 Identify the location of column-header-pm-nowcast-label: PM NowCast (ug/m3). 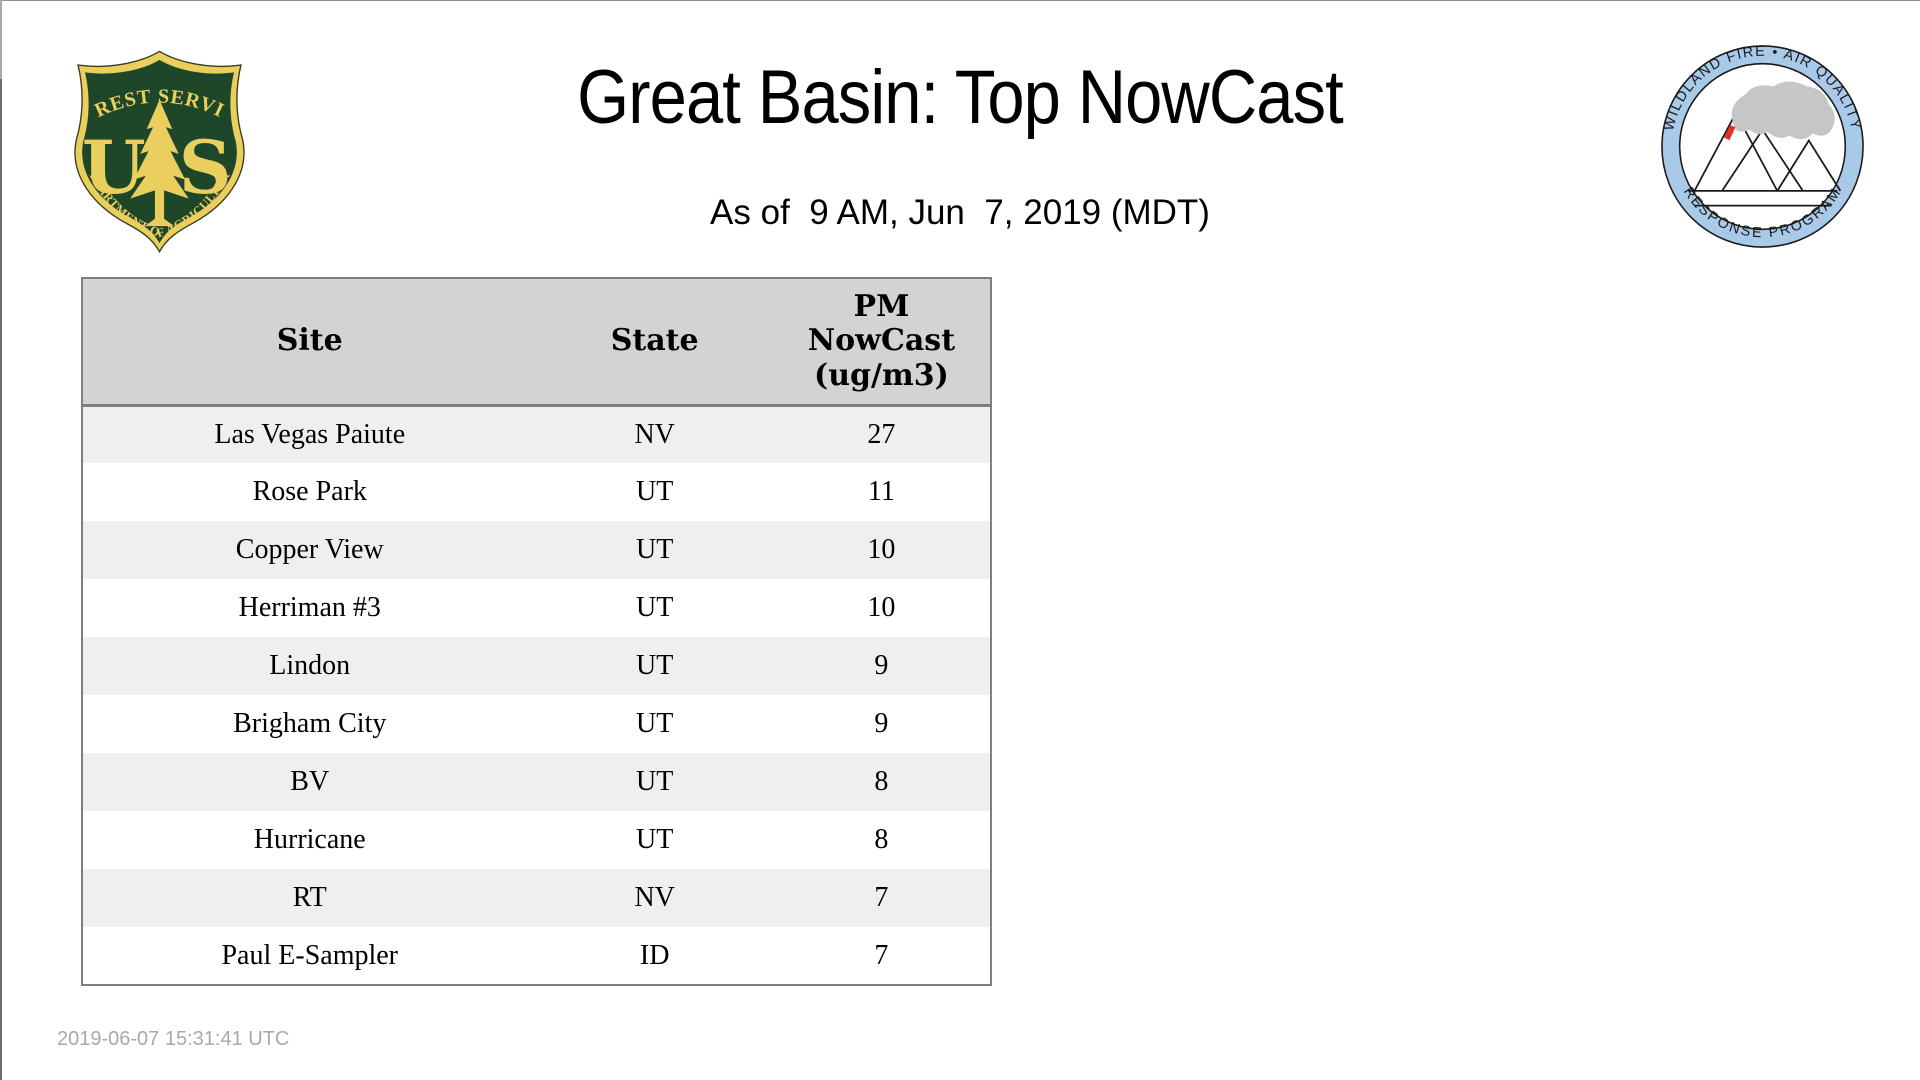
(881, 340).